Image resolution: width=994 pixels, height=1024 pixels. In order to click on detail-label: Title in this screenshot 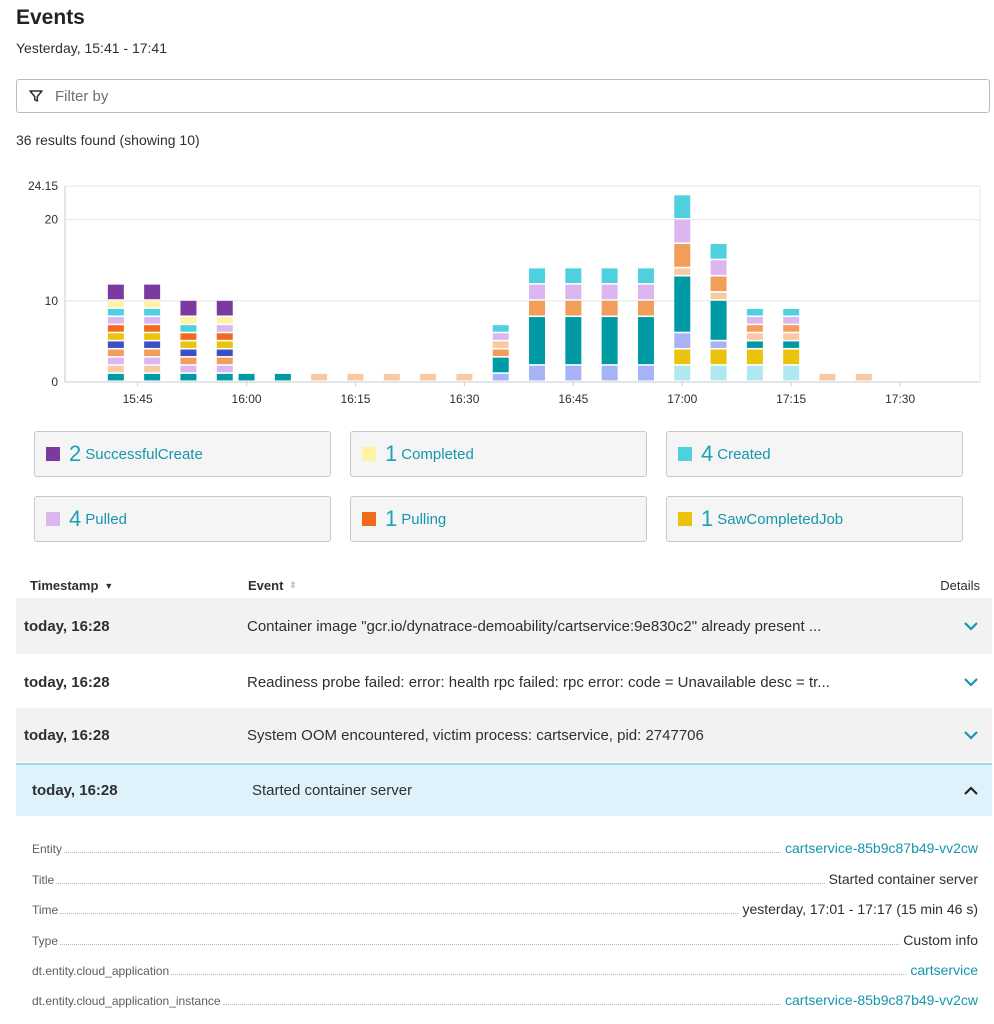, I will do `click(43, 879)`.